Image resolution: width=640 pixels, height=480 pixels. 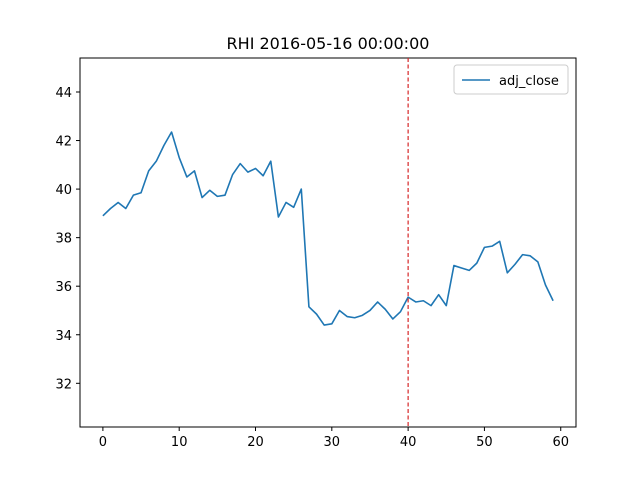 What do you see at coordinates (63, 336) in the screenshot?
I see `y-tick-label: 34` at bounding box center [63, 336].